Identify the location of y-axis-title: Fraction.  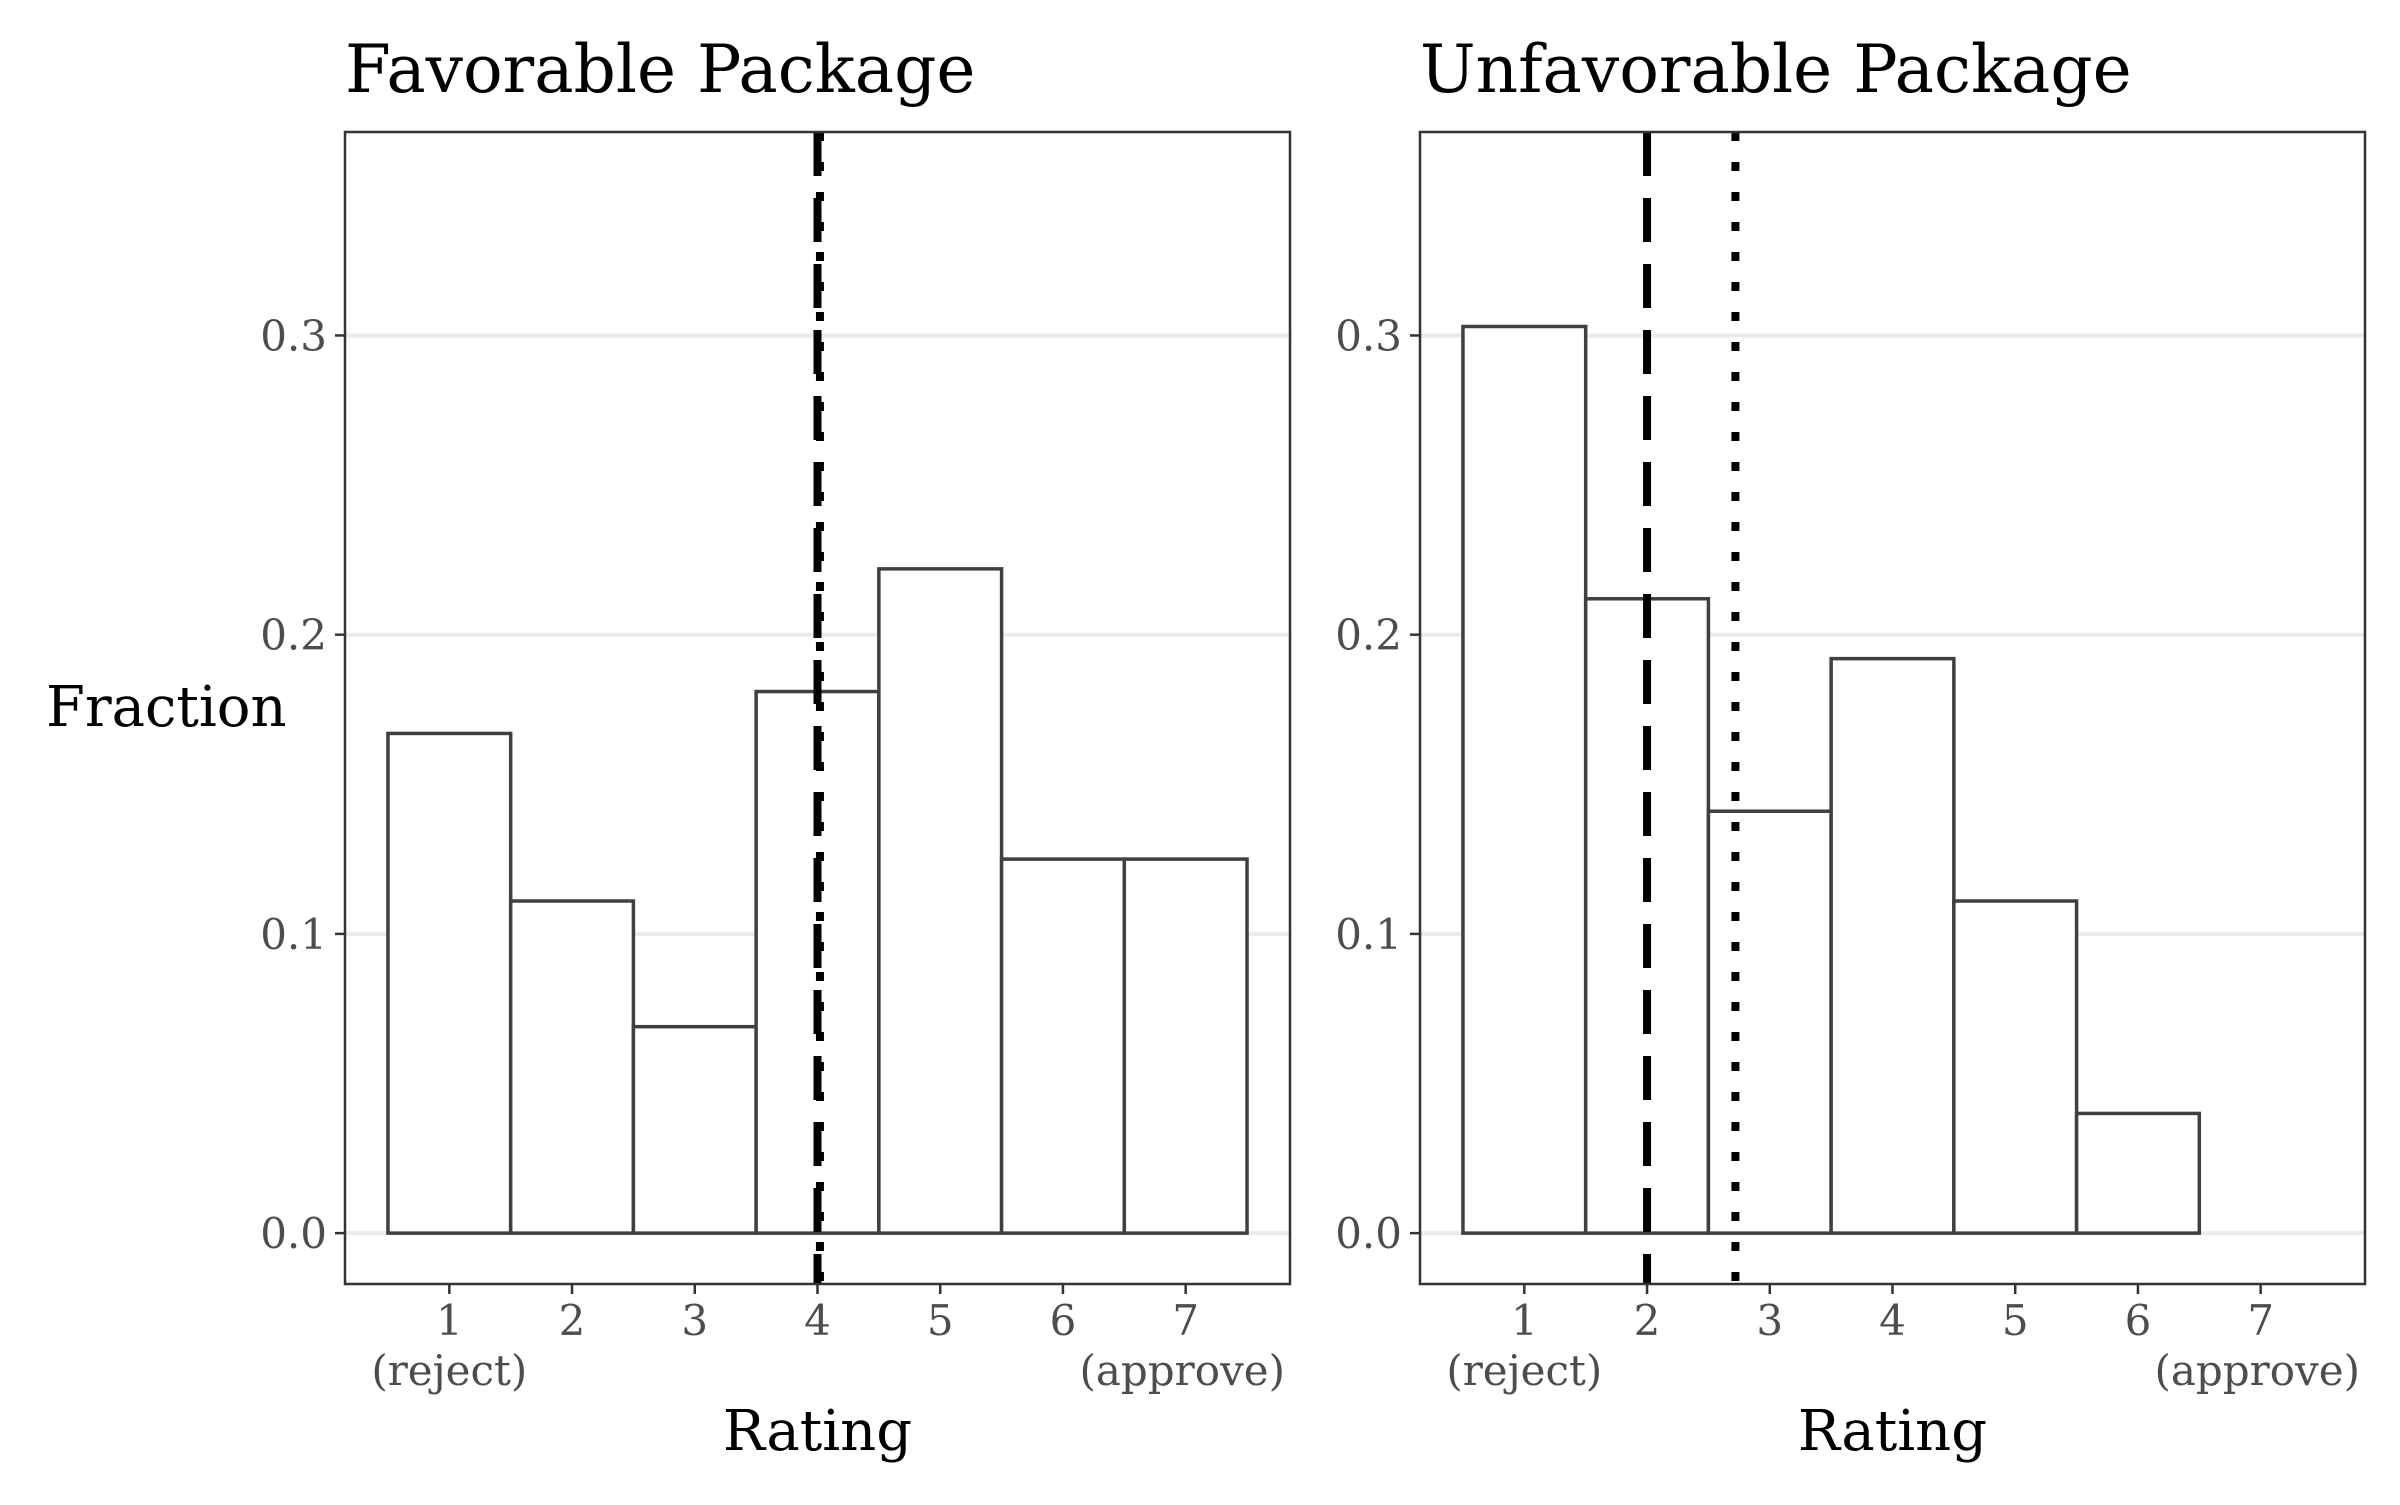
(166, 707).